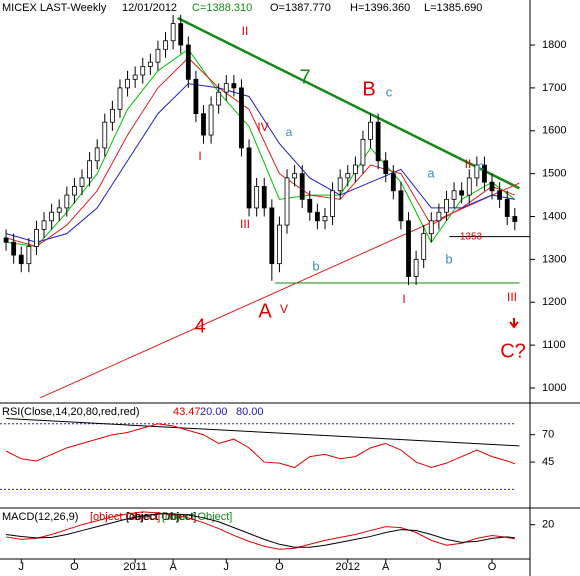  I want to click on readout: L=1385.690, so click(453, 8).